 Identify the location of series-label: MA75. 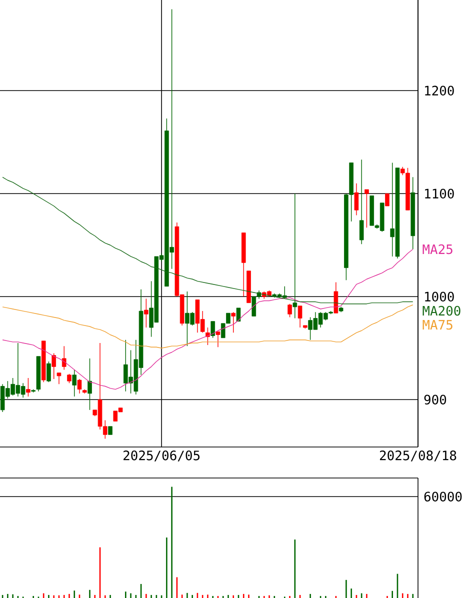
(437, 325).